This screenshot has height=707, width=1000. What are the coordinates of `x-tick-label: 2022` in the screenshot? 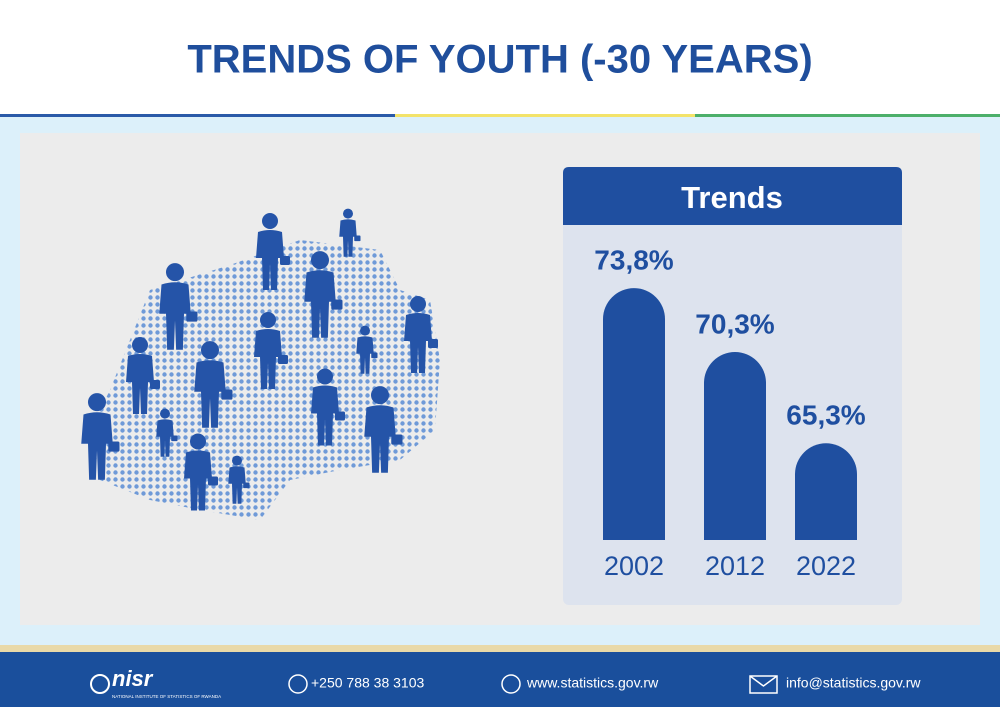 It's located at (826, 566).